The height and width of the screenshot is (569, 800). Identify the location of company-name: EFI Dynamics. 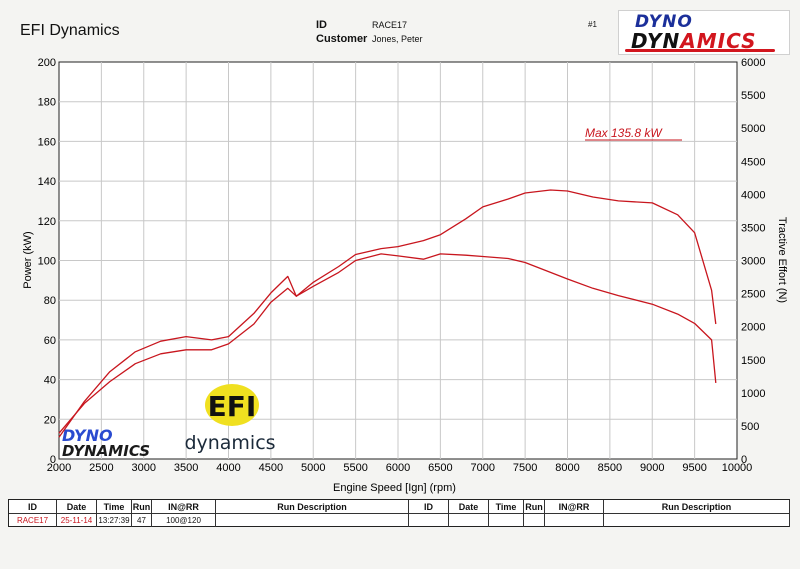
(70, 30).